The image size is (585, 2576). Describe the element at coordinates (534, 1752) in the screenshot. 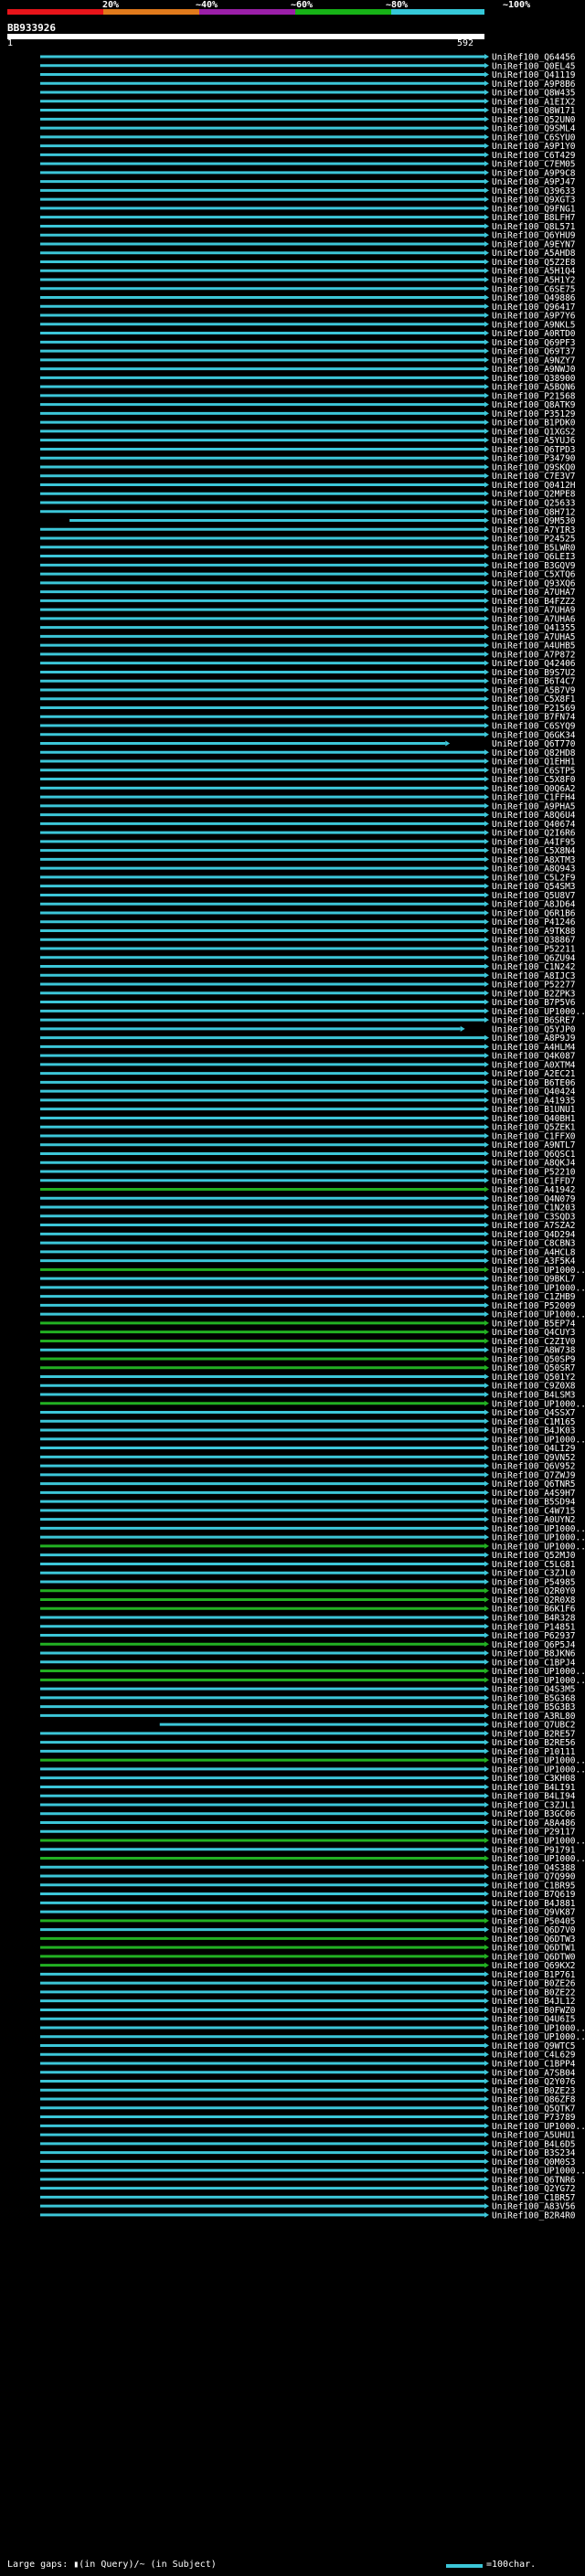

I see `hit-label: UniRef100_P10111` at that location.